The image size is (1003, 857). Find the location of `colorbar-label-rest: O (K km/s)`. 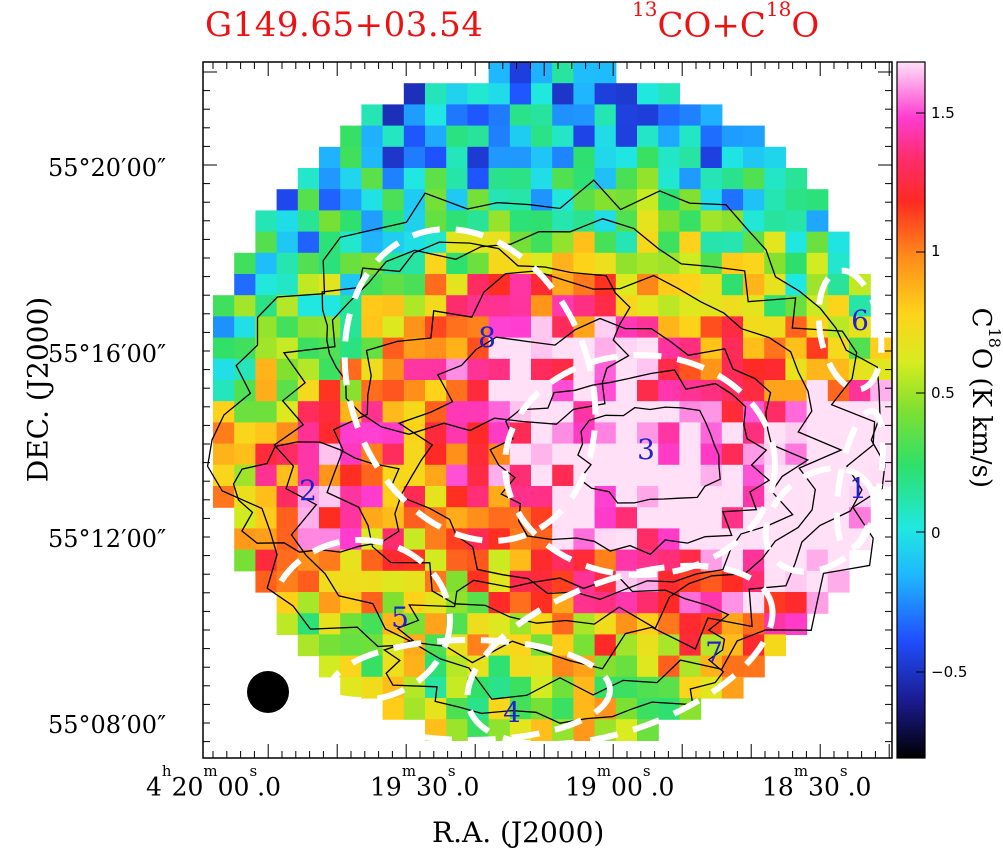

colorbar-label-rest: O (K km/s) is located at coordinates (981, 417).